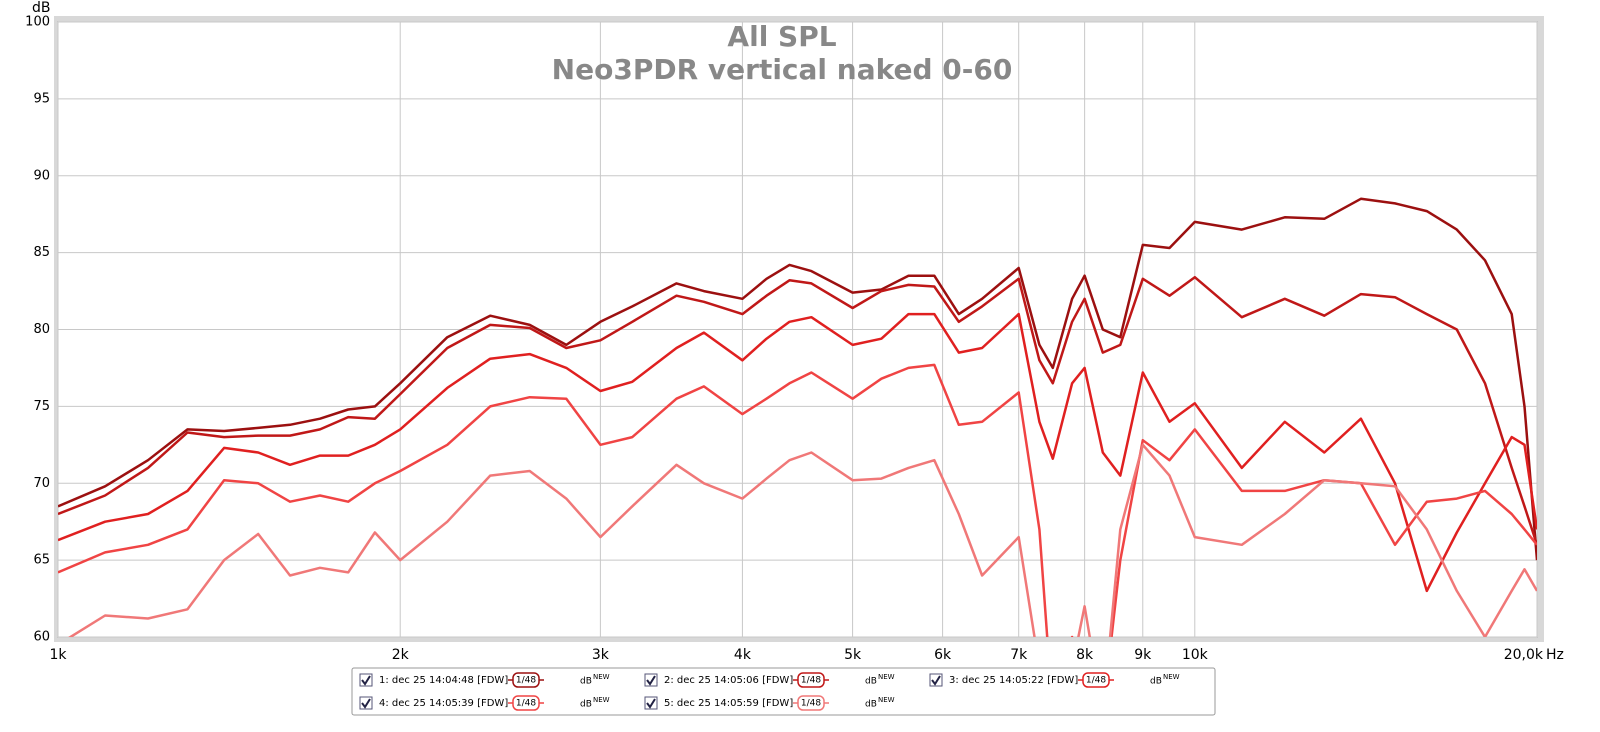  What do you see at coordinates (41, 637) in the screenshot?
I see `y-tick-label: 60` at bounding box center [41, 637].